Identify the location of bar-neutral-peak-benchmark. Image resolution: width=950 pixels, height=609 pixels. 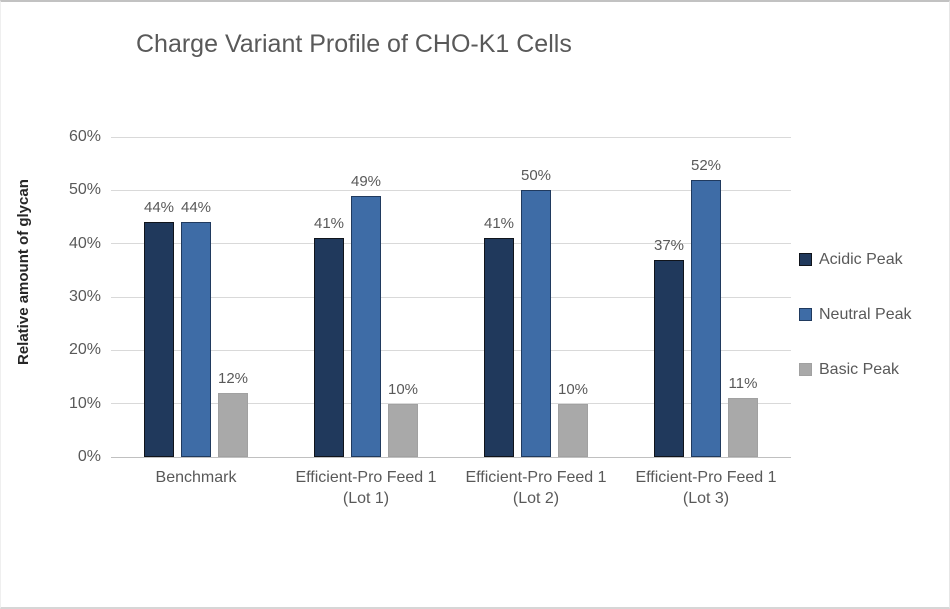
(196, 339).